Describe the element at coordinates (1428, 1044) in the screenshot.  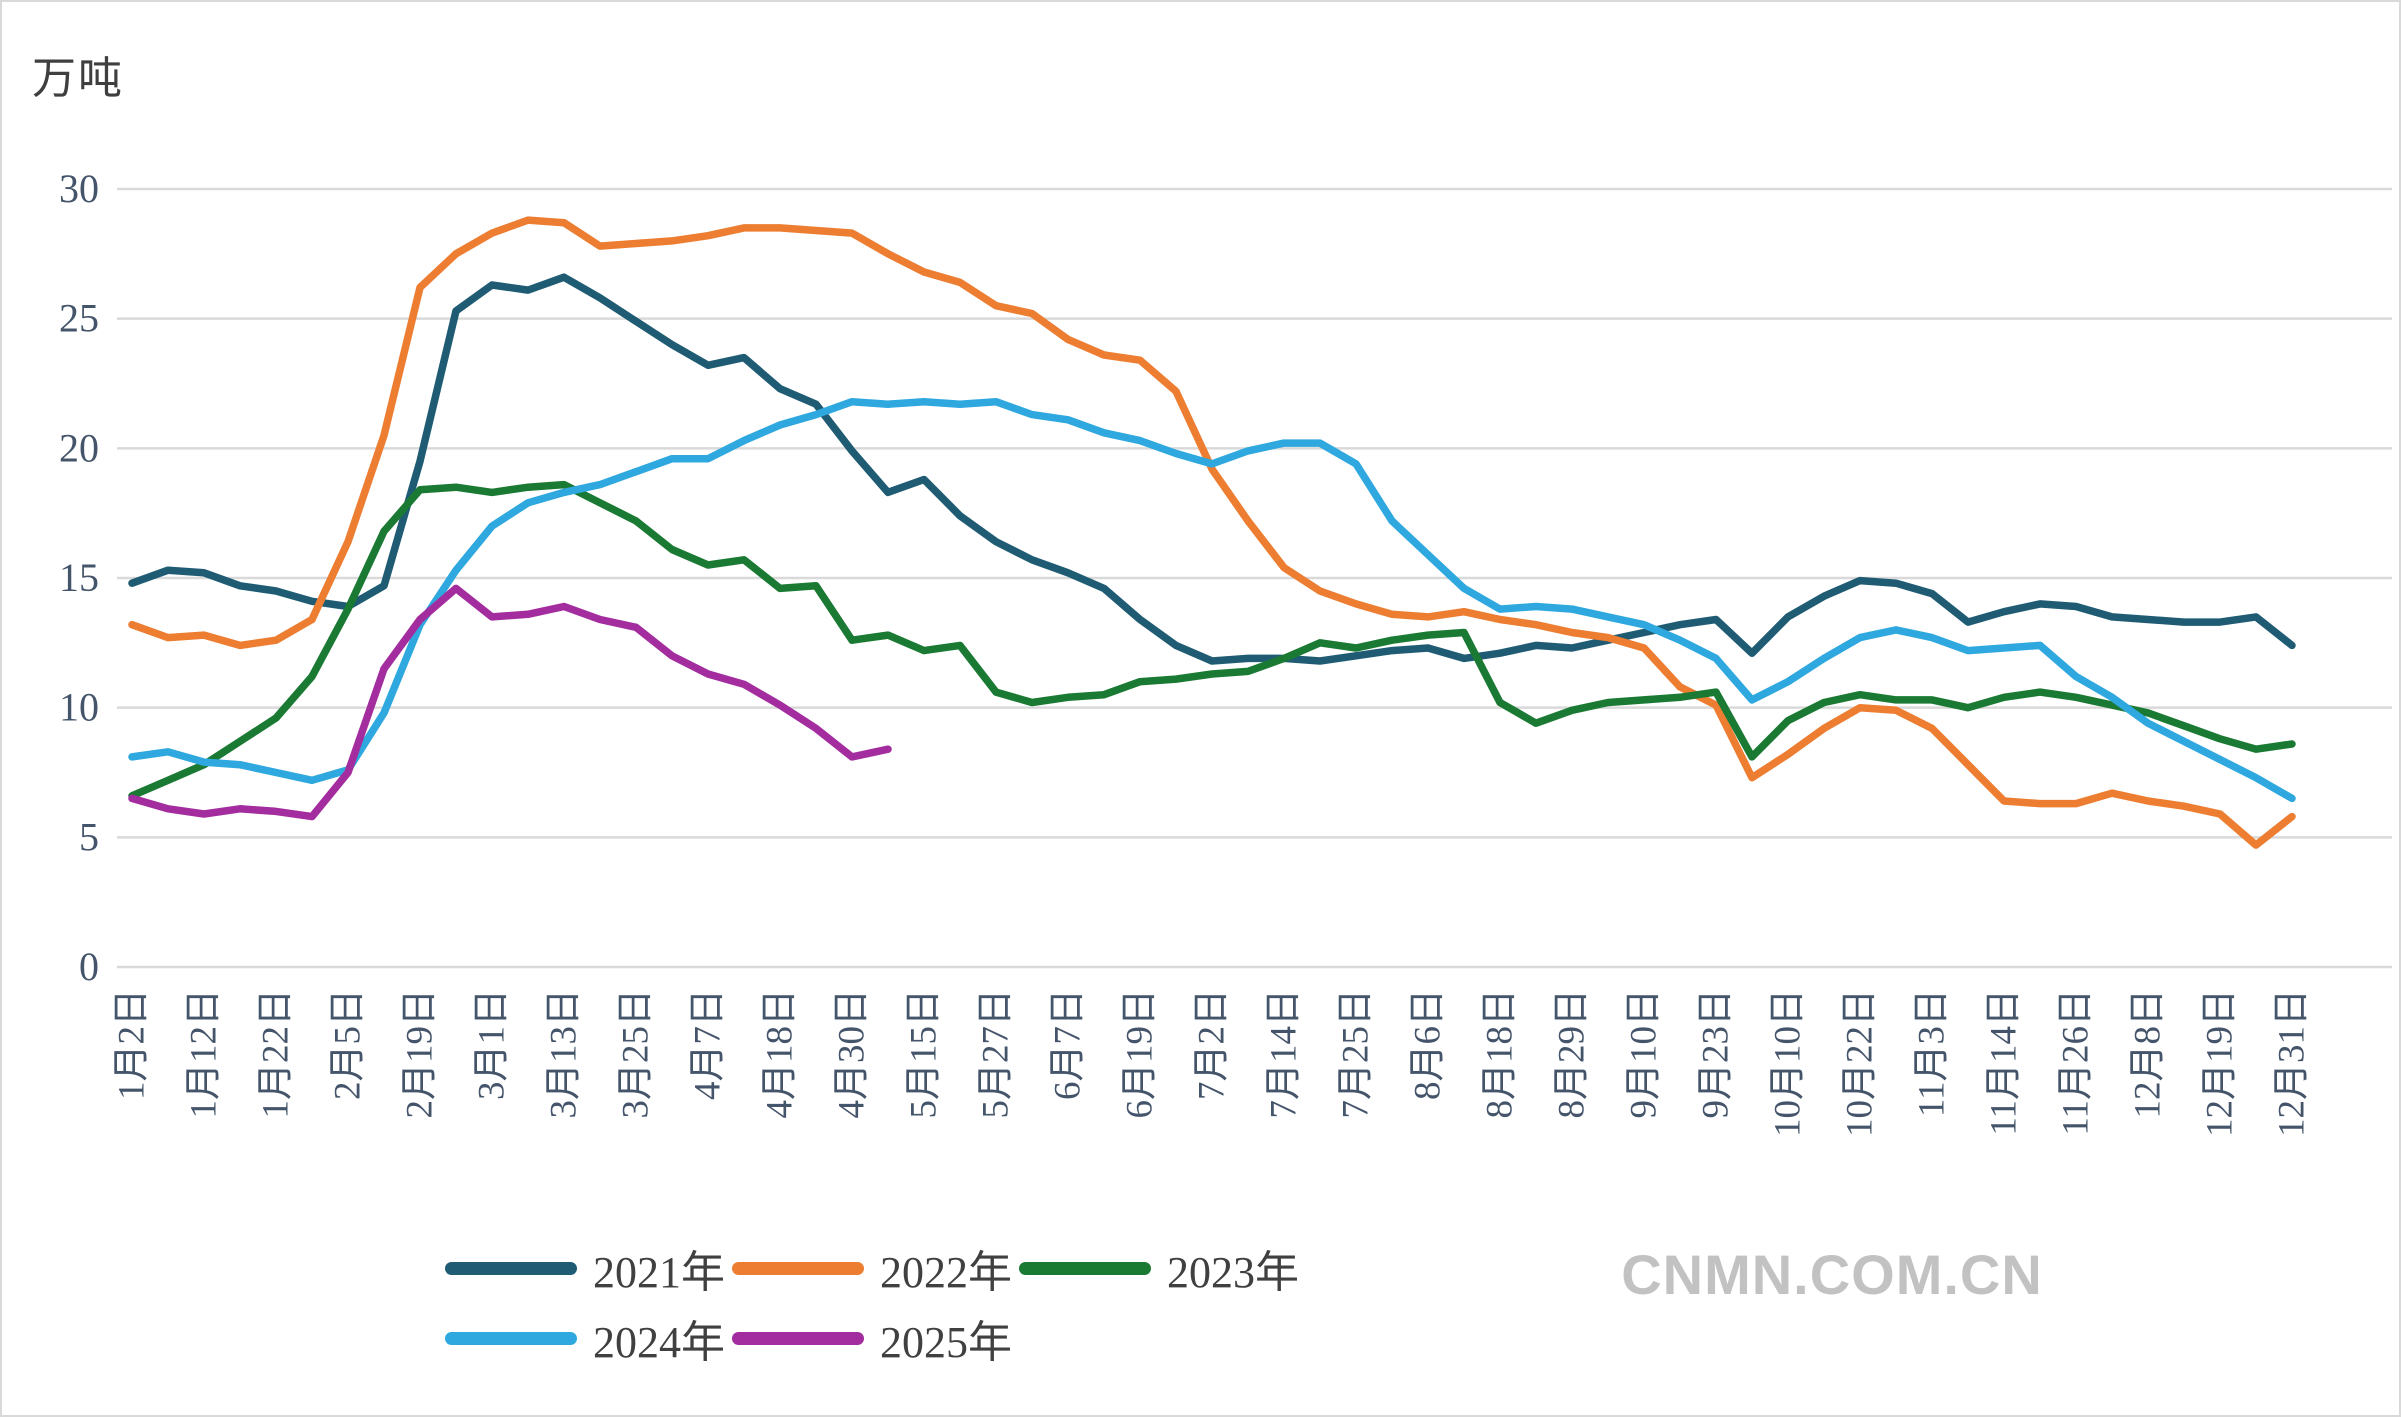
I see `x-tick-label-18: 8月6日` at that location.